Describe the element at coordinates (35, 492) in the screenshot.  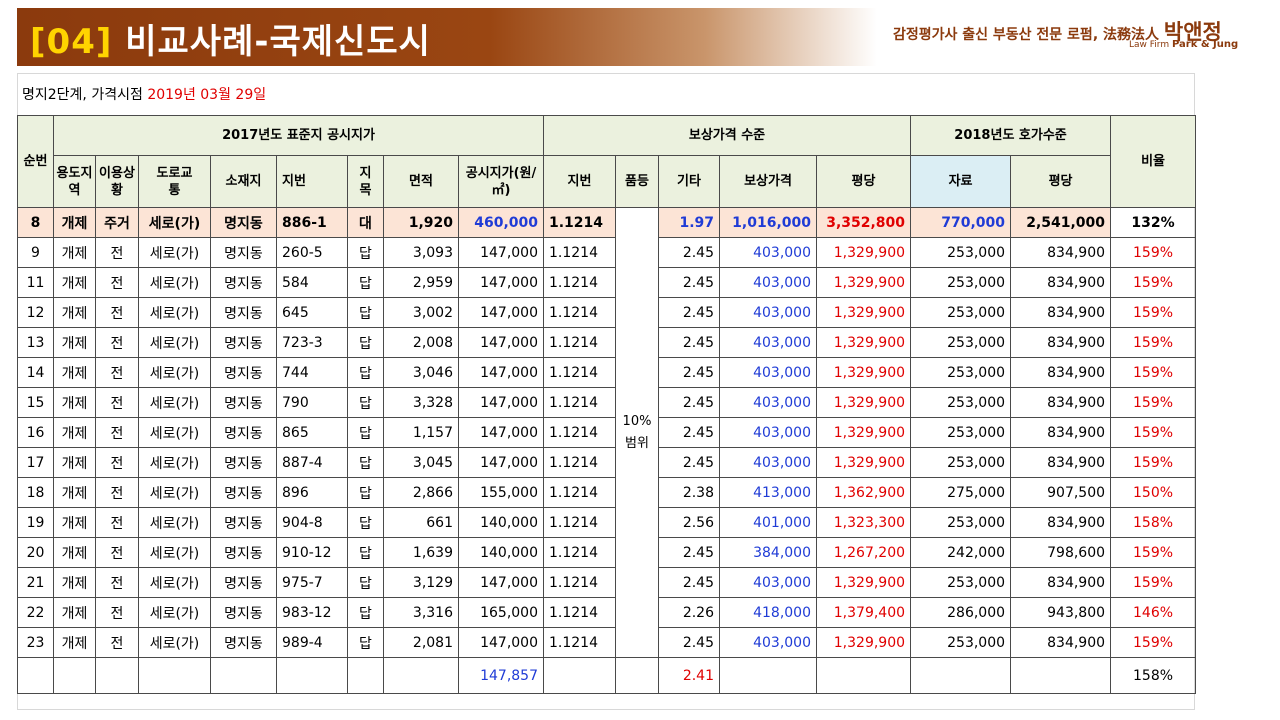
I see `cell-seq: 18` at that location.